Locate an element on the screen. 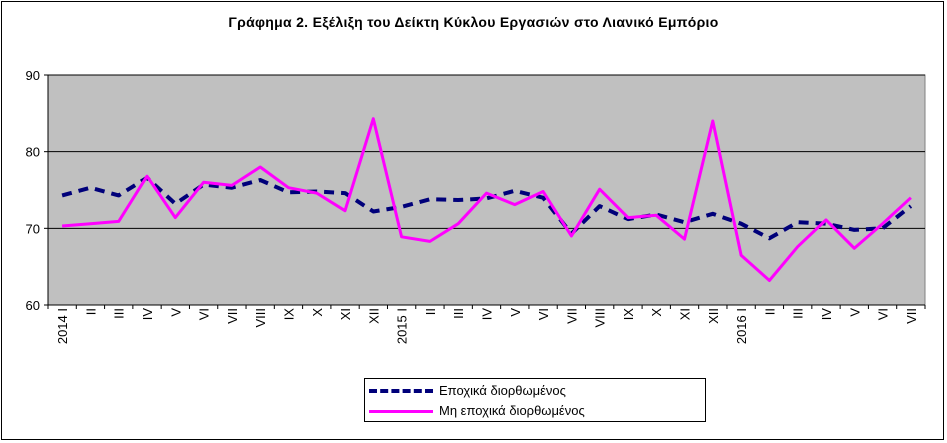 The image size is (947, 443). y-tick-label: 60 is located at coordinates (33, 305).